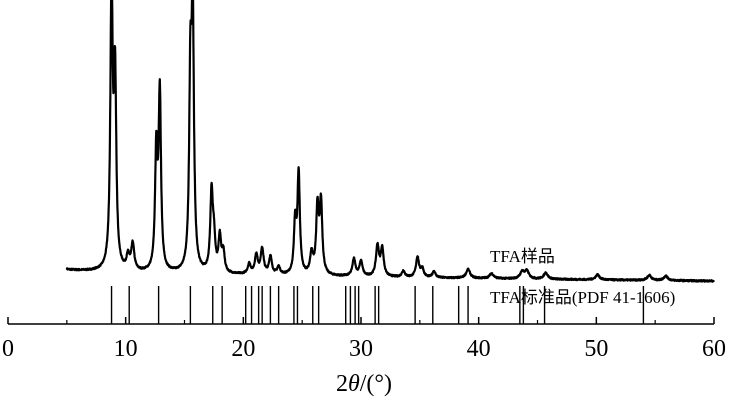 Image resolution: width=733 pixels, height=400 pixels. What do you see at coordinates (361, 349) in the screenshot?
I see `x-tick-label: 30` at bounding box center [361, 349].